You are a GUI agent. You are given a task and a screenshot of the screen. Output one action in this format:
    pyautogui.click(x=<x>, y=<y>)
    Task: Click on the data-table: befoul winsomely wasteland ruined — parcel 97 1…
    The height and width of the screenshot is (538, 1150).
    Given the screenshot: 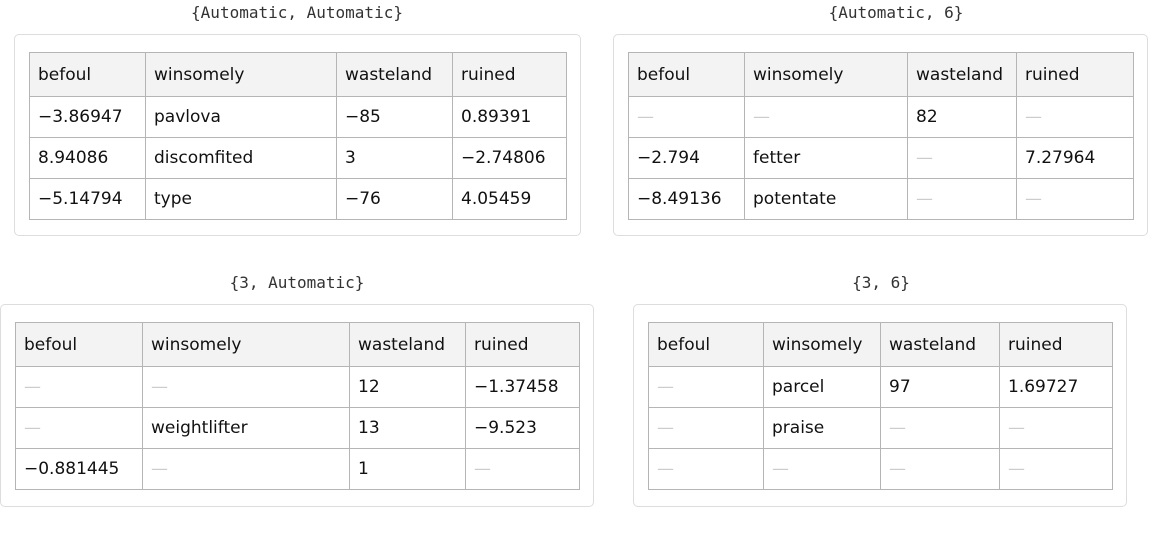 What is the action you would take?
    pyautogui.click(x=880, y=406)
    